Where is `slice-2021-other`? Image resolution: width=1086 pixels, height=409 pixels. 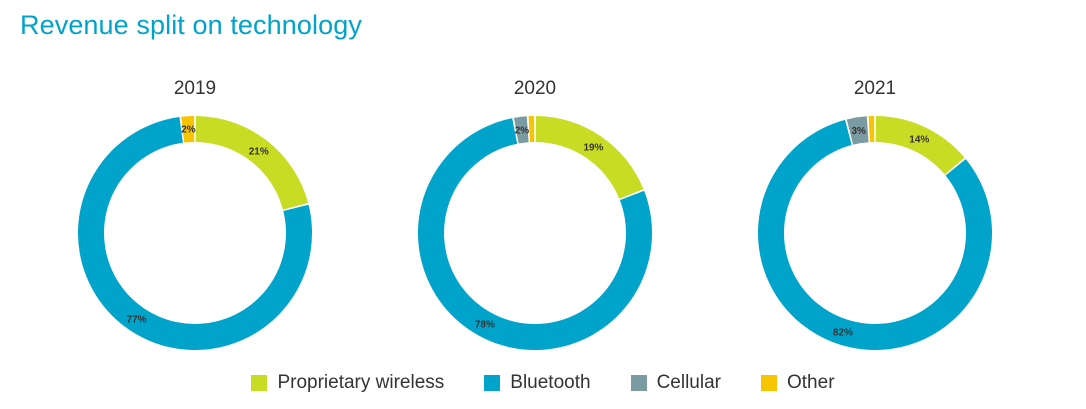
slice-2021-other is located at coordinates (871, 129).